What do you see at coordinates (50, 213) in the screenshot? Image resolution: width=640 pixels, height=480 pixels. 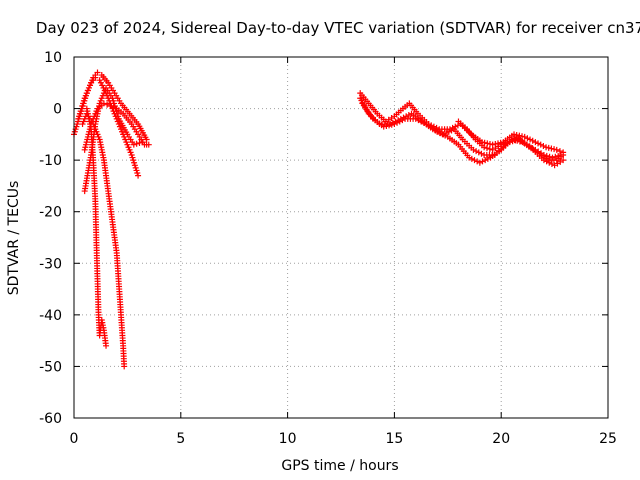 I see `y-tick-label: -20` at bounding box center [50, 213].